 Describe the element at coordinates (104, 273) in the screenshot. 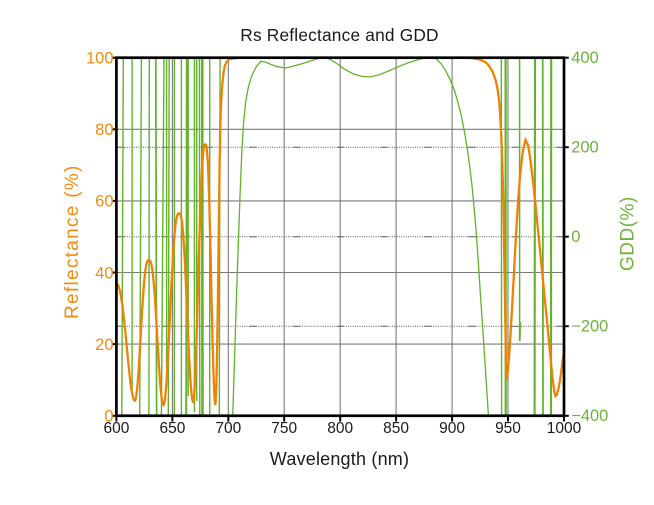

I see `svg-text: 40` at that location.